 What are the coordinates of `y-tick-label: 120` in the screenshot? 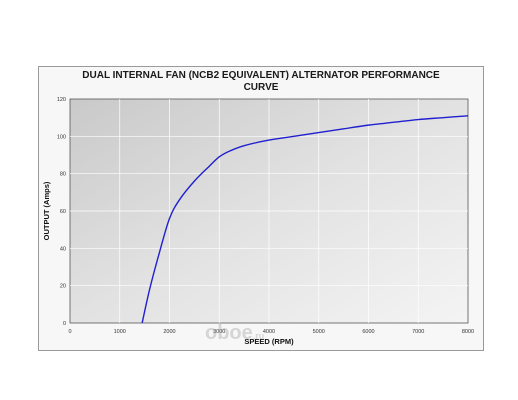 It's located at (61, 100).